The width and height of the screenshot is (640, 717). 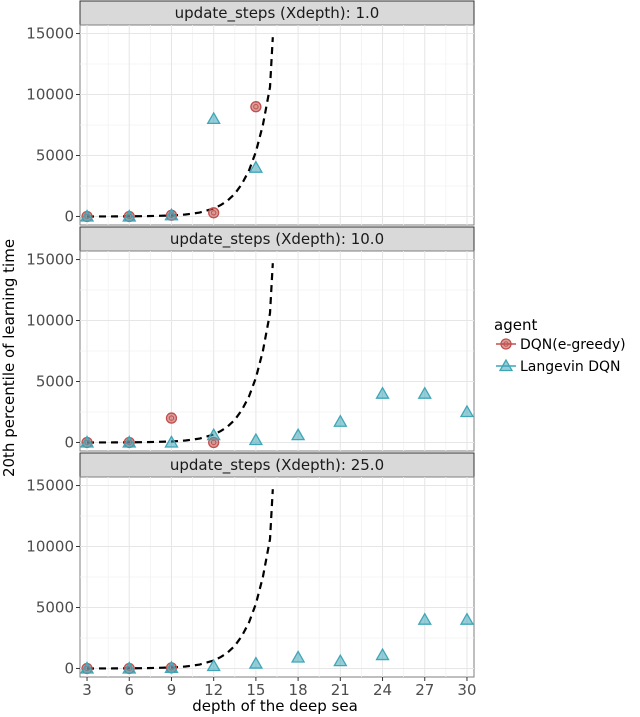 I want to click on legend-title: agent, so click(x=515, y=325).